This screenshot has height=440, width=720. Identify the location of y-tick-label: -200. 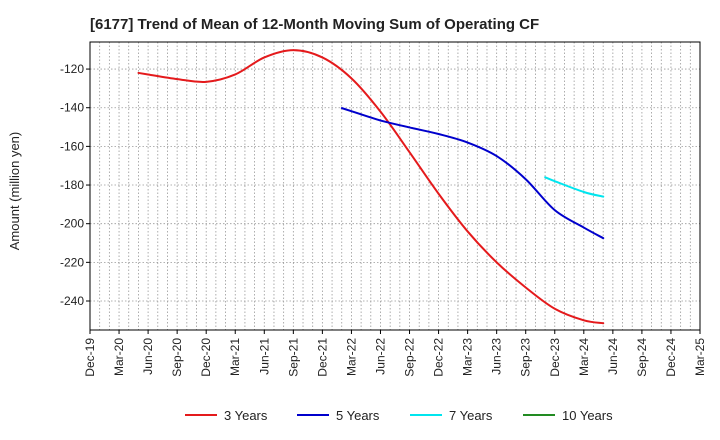
(72, 224).